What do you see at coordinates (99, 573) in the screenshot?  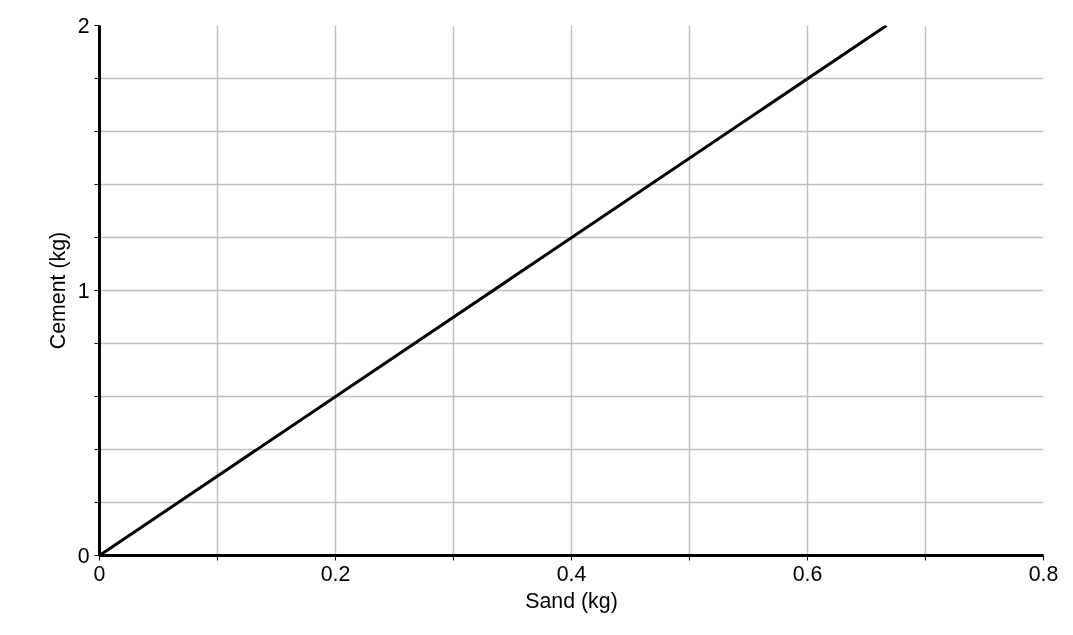 I see `x-tick-label: 0` at bounding box center [99, 573].